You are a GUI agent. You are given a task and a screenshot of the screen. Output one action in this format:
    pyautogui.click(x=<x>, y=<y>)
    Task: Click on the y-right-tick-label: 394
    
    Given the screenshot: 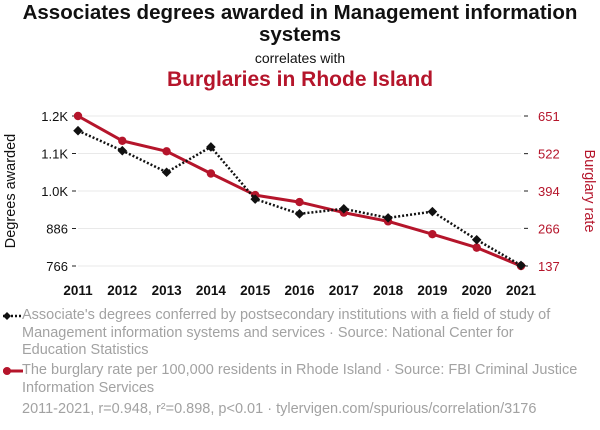 What is the action you would take?
    pyautogui.click(x=549, y=191)
    